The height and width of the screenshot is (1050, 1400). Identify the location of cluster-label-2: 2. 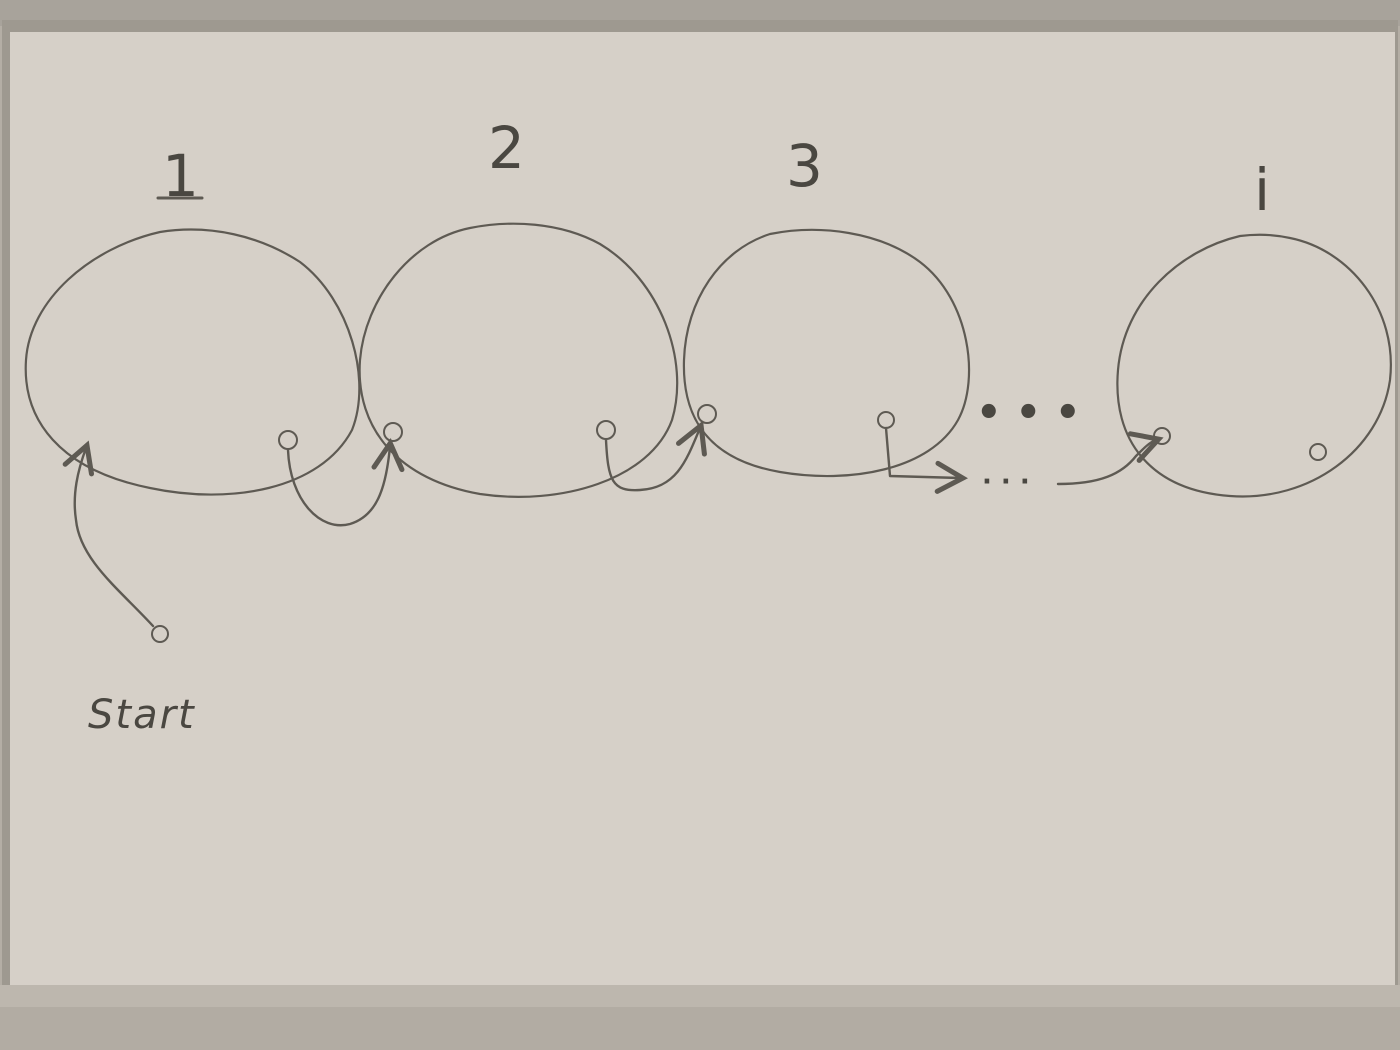
(506, 148).